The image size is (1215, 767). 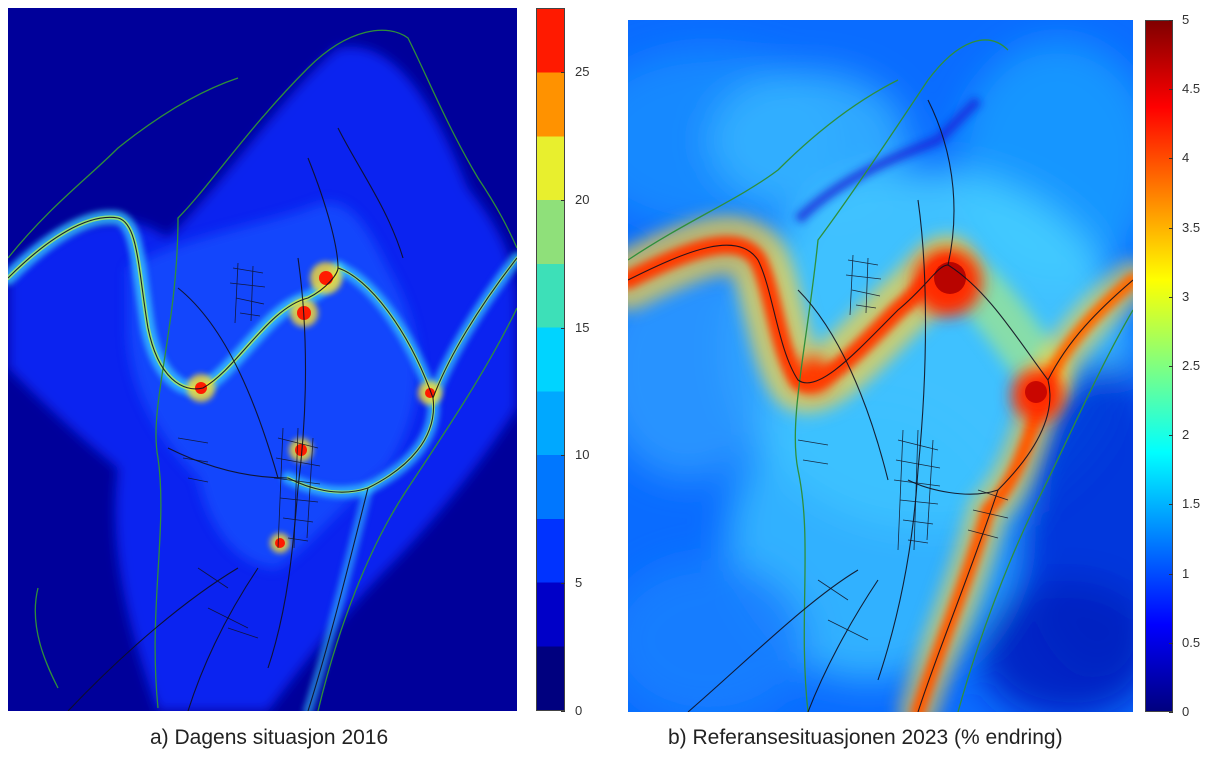 What do you see at coordinates (269, 737) in the screenshot?
I see `caption-a: a) Dagens situasjon 2016` at bounding box center [269, 737].